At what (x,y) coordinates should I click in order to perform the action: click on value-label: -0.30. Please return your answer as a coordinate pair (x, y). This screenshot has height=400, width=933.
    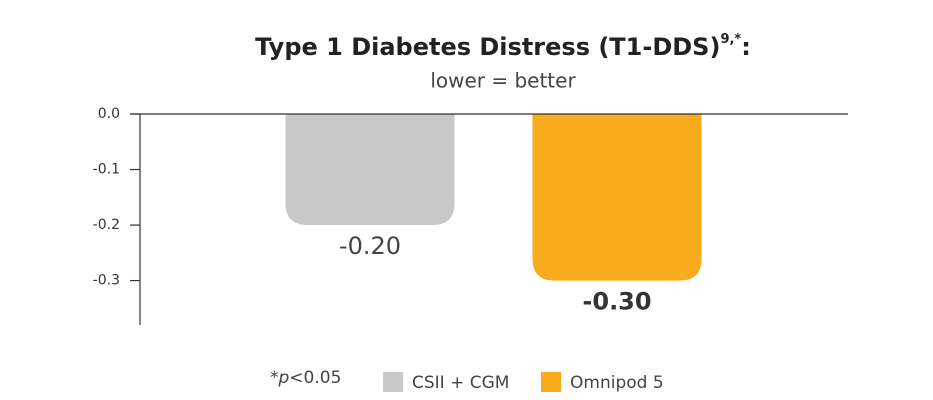
    Looking at the image, I should click on (616, 302).